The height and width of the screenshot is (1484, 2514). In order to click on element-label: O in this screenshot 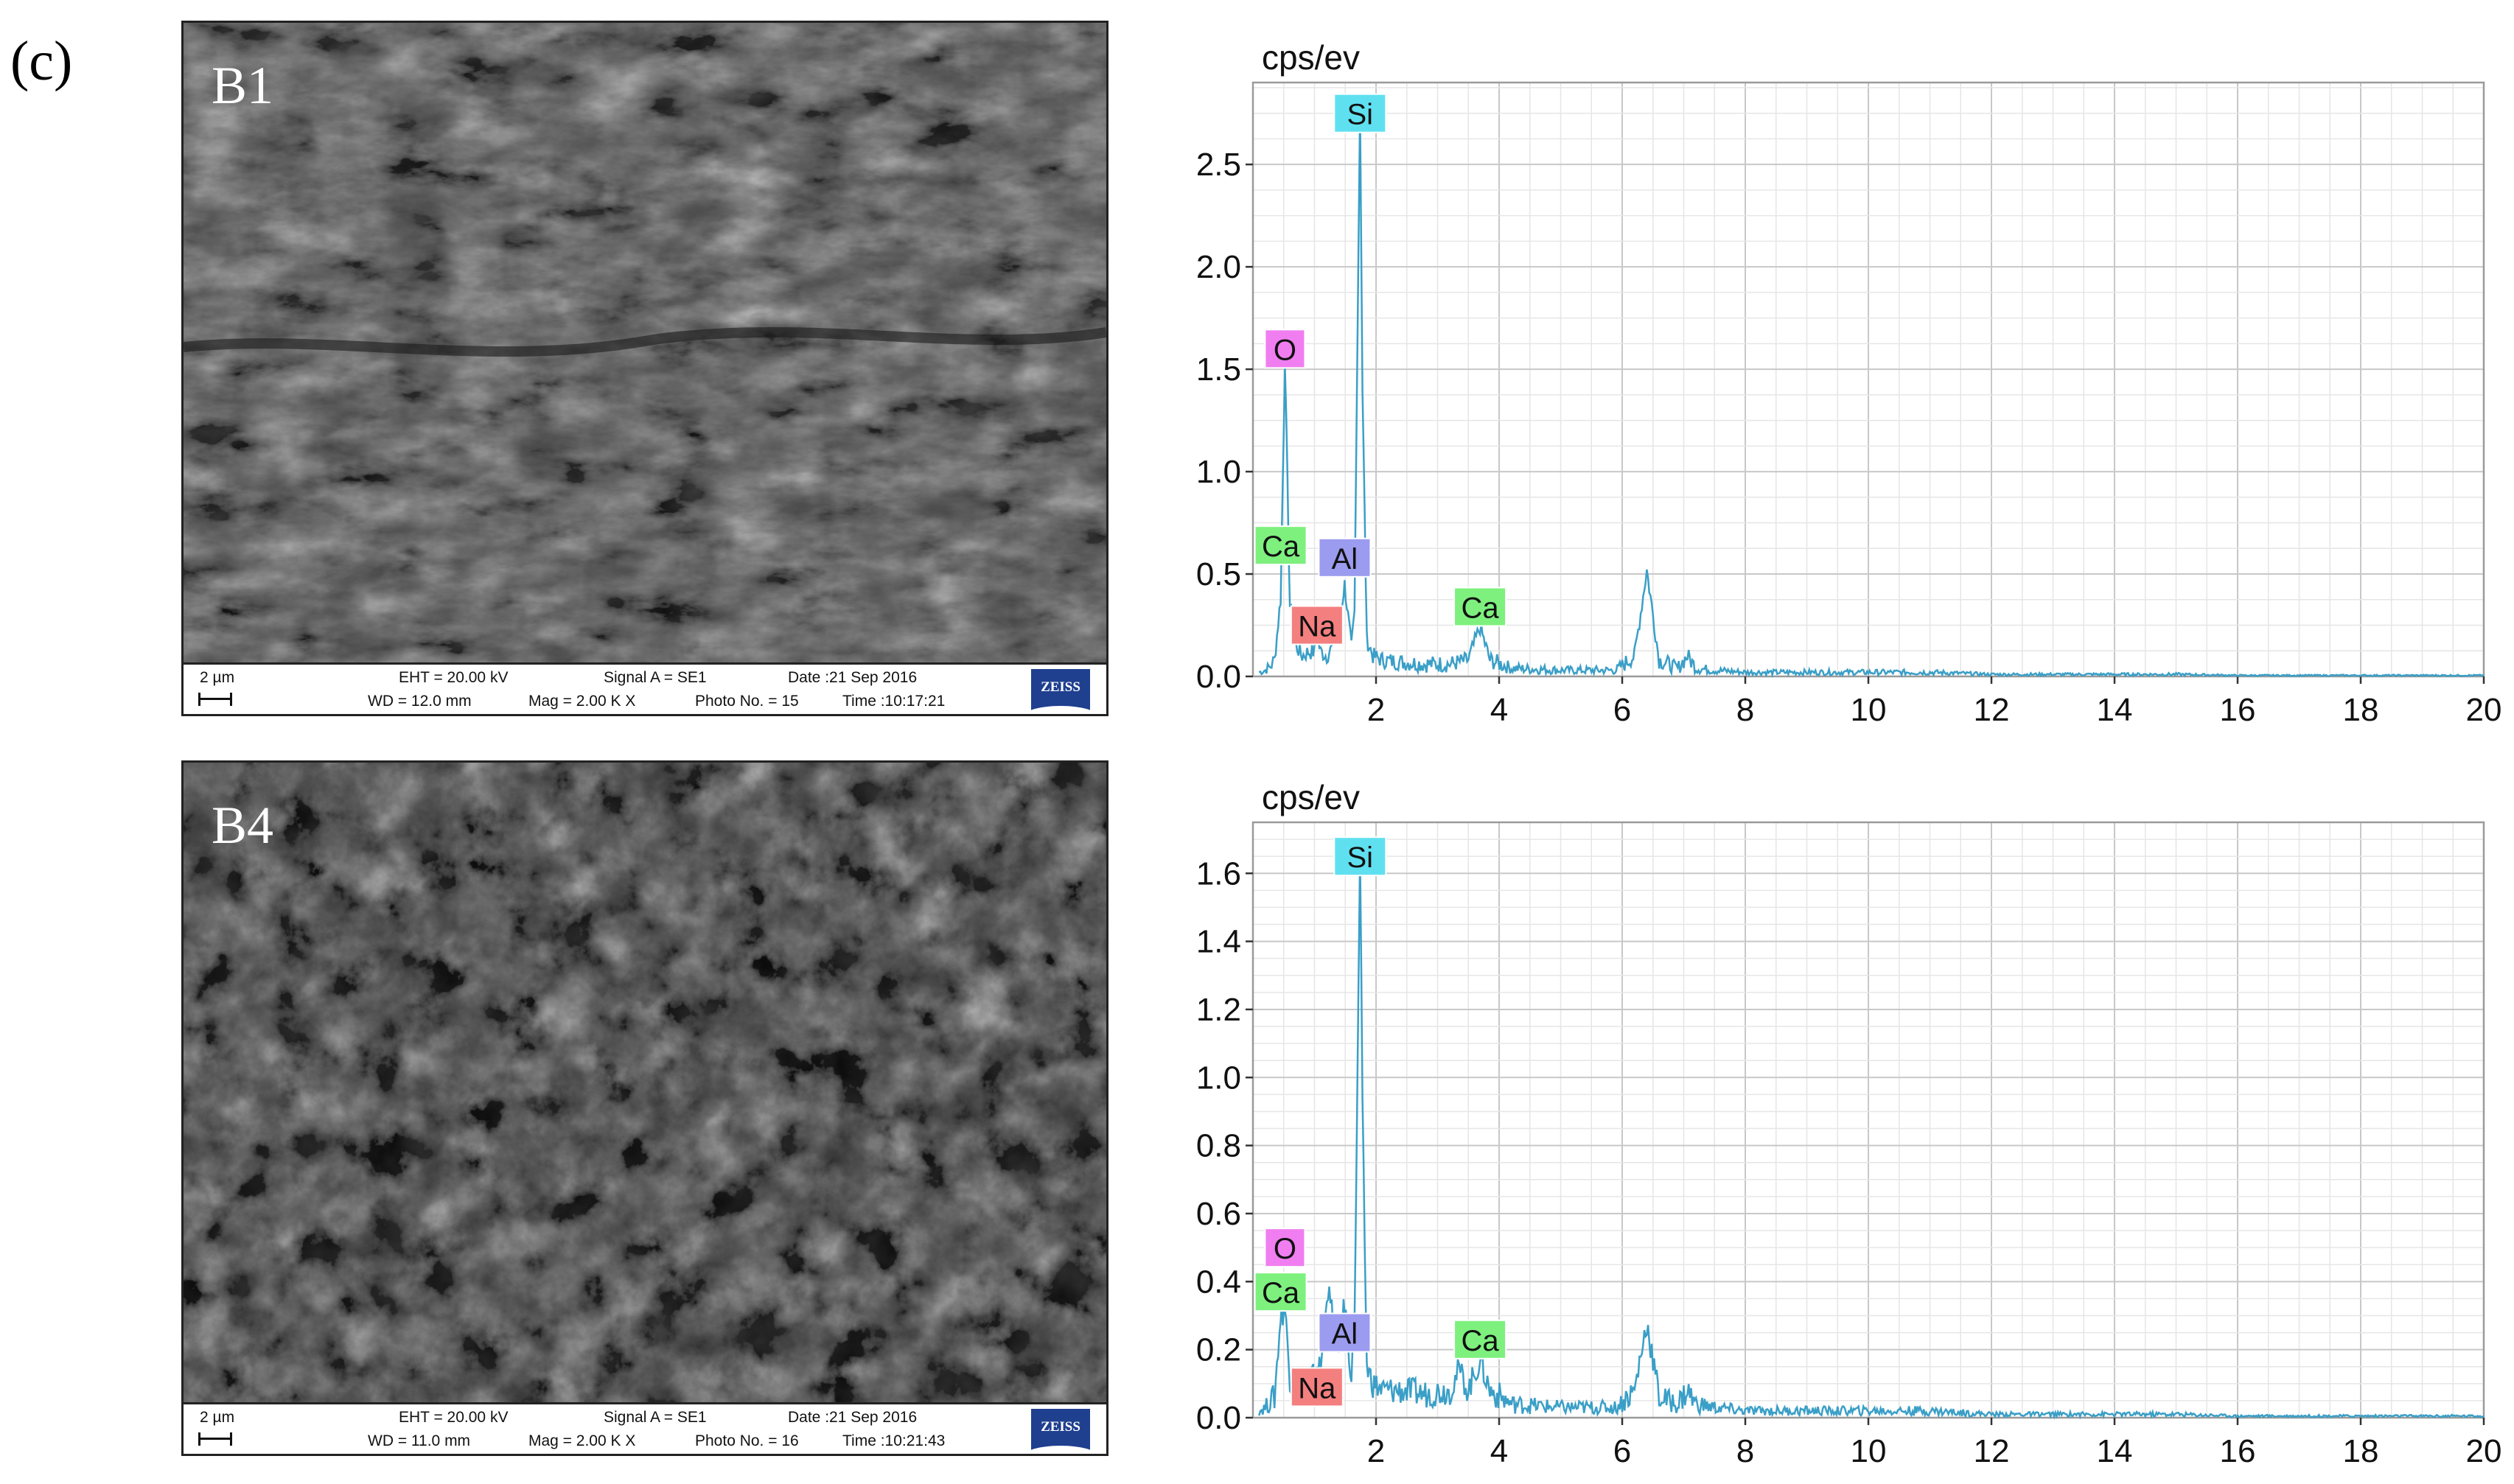, I will do `click(1285, 349)`.